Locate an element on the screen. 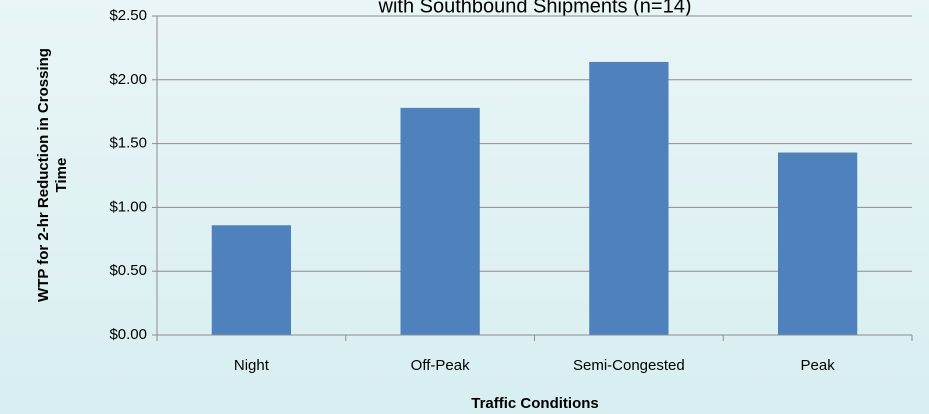 The image size is (929, 414). x-tick-label: Semi-Congested is located at coordinates (629, 365).